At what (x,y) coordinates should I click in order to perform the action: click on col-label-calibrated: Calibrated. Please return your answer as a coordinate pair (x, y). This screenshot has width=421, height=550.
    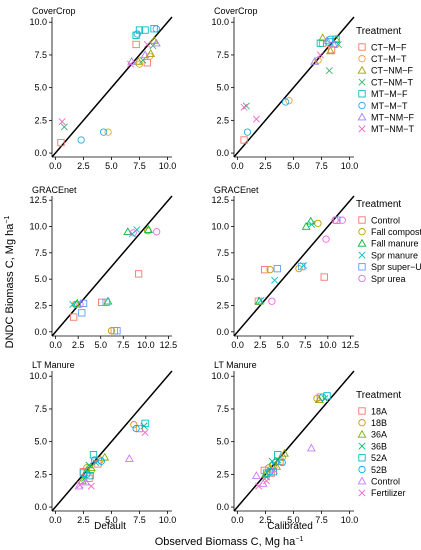
    Looking at the image, I should click on (290, 526).